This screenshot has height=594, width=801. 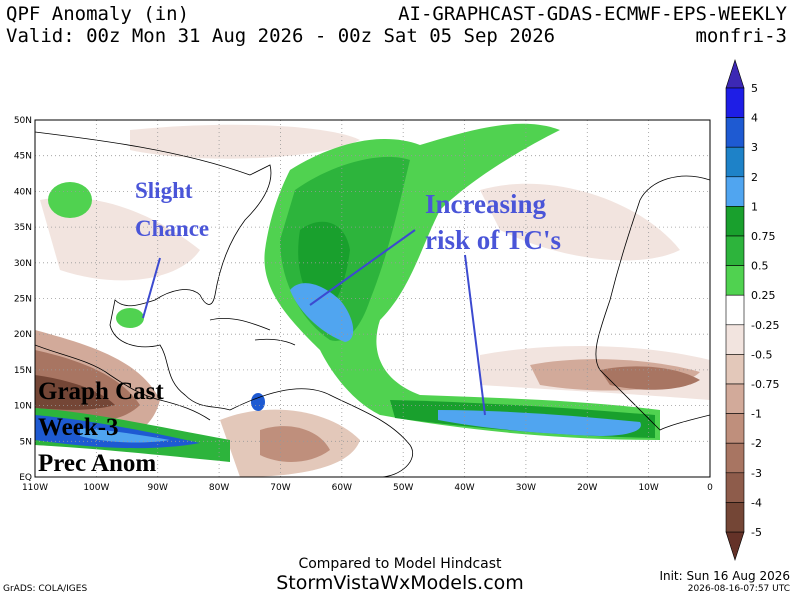 I want to click on lon-label: 90W, so click(x=158, y=488).